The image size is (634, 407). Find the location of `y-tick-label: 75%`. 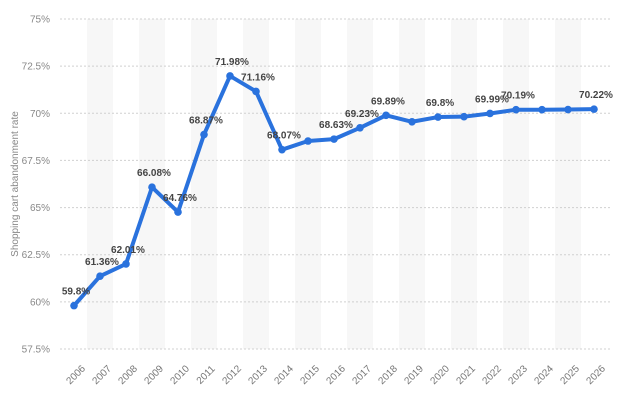

y-tick-label: 75% is located at coordinates (40, 20).